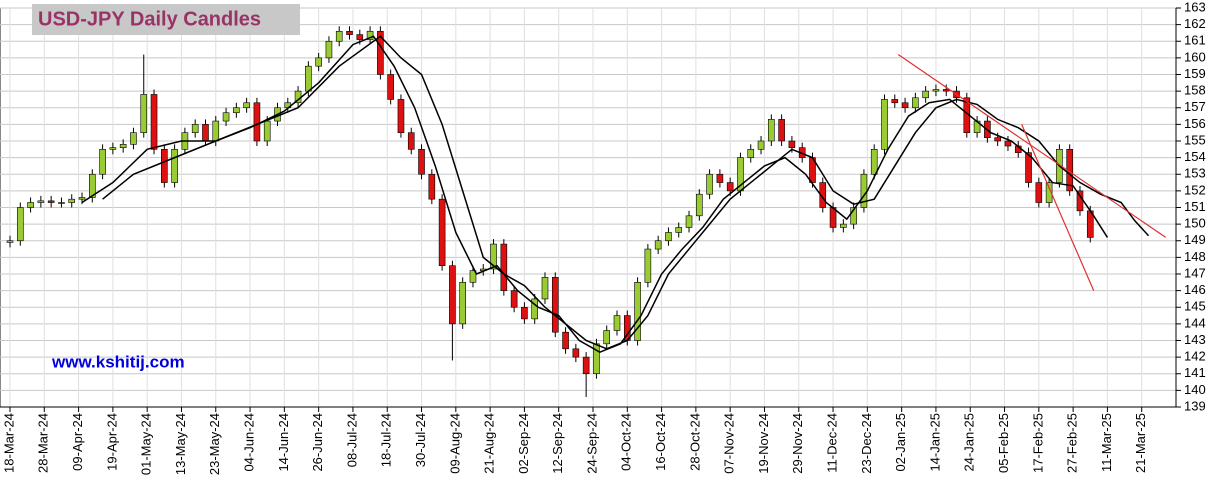 The image size is (1217, 500). What do you see at coordinates (1195, 73) in the screenshot?
I see `y-tick-label: 159` at bounding box center [1195, 73].